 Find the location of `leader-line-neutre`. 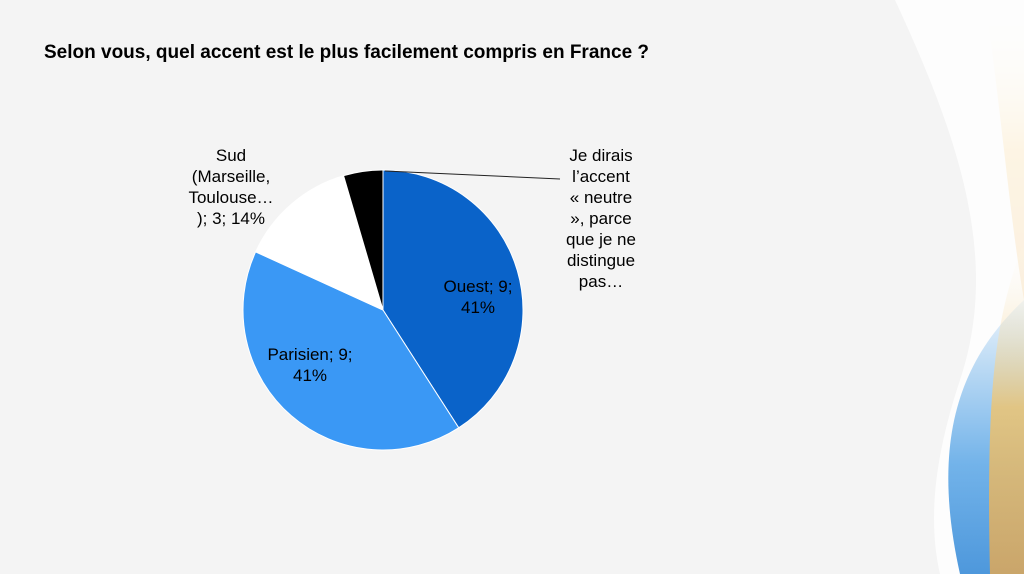

leader-line-neutre is located at coordinates (472, 175).